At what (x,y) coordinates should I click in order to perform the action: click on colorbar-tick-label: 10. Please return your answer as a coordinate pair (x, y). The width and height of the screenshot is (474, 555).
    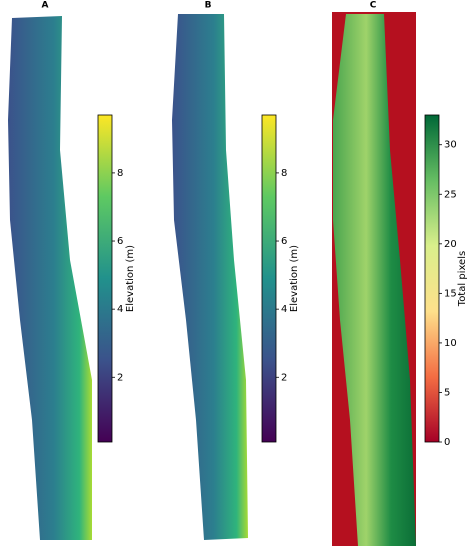
    Looking at the image, I should click on (450, 343).